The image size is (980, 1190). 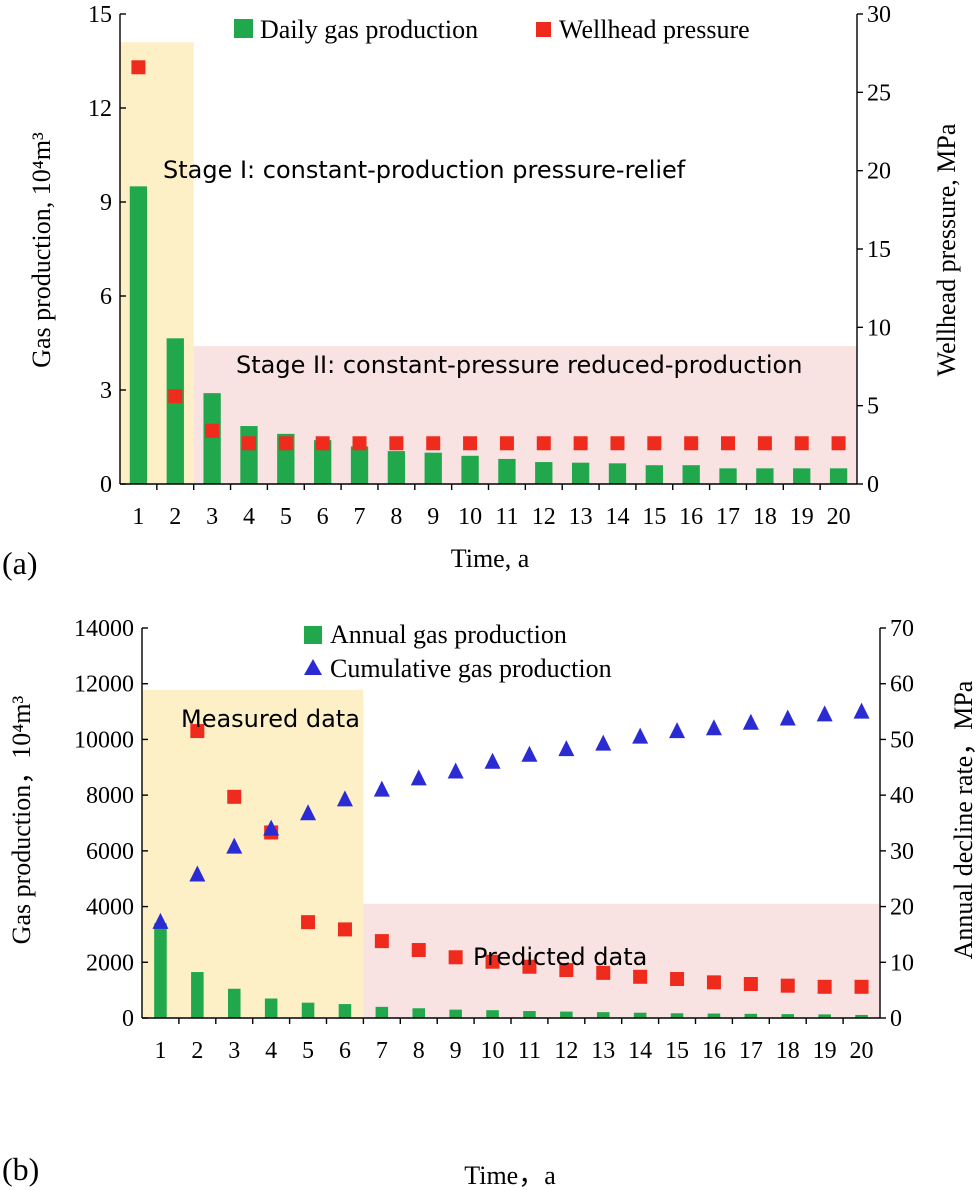 I want to click on x-tick-label: 17, so click(x=728, y=517).